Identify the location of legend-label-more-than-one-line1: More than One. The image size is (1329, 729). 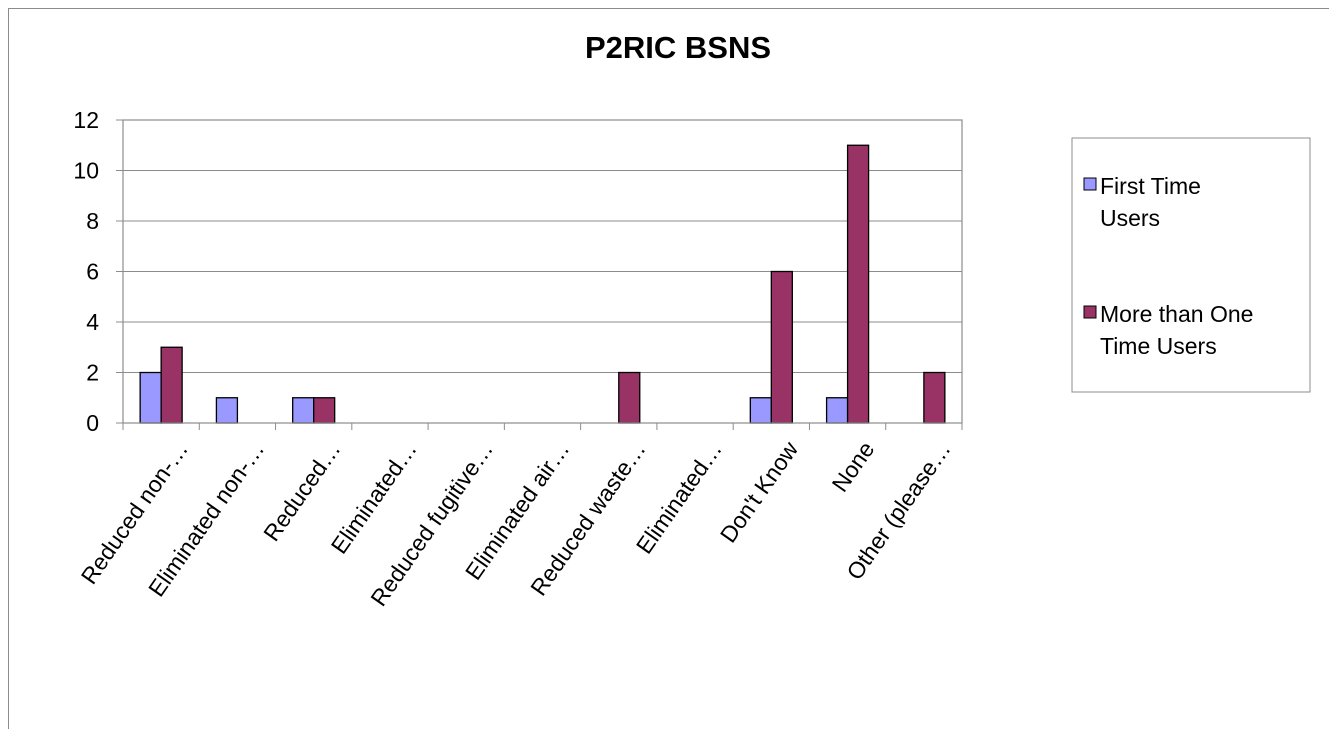
(1176, 314).